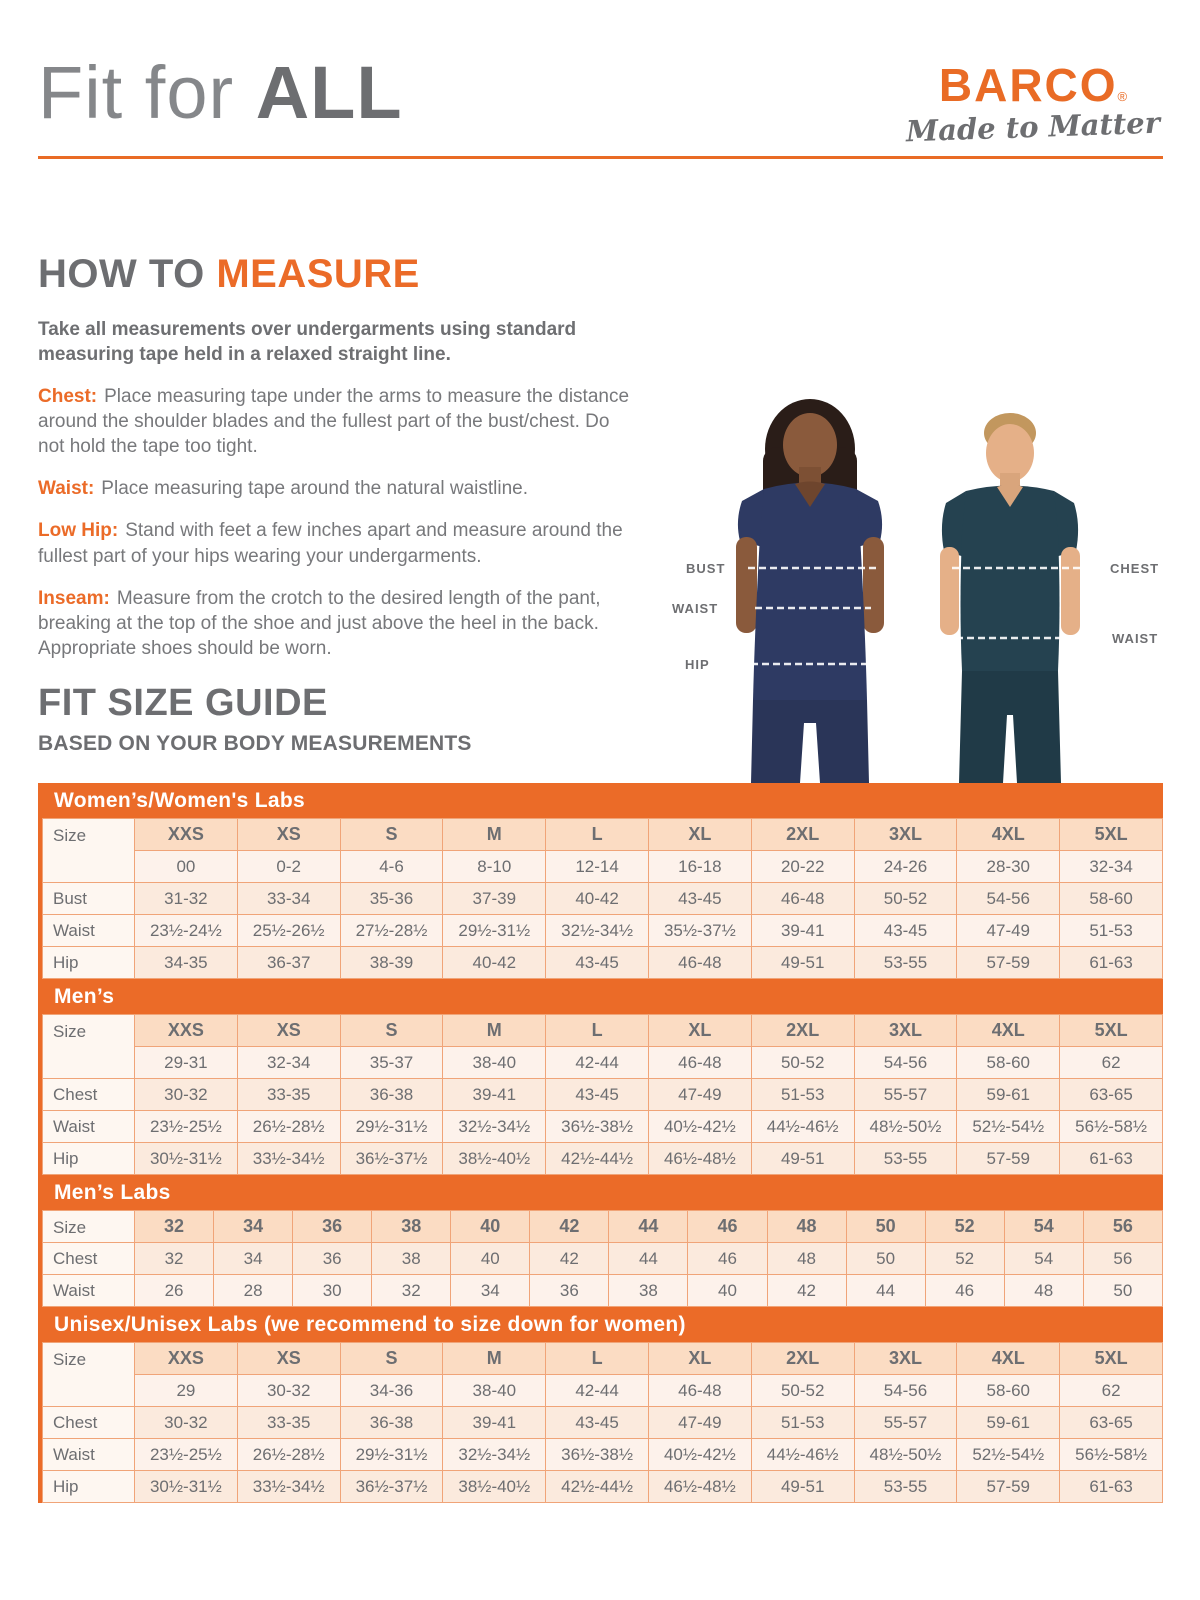 Image resolution: width=1200 pixels, height=1600 pixels. I want to click on data-cell: 40-42, so click(597, 898).